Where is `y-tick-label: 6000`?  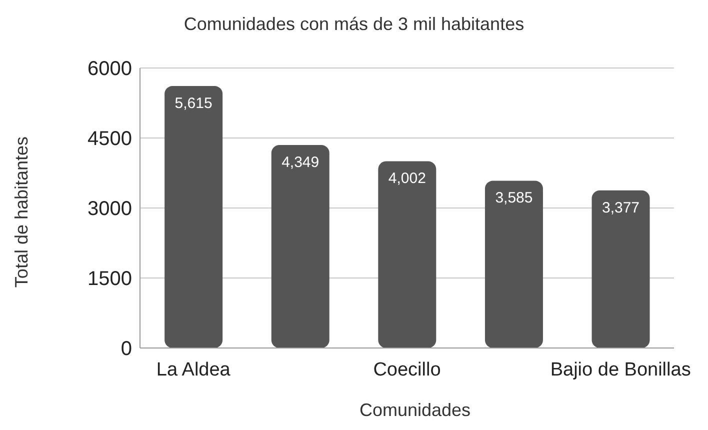
y-tick-label: 6000 is located at coordinates (110, 69).